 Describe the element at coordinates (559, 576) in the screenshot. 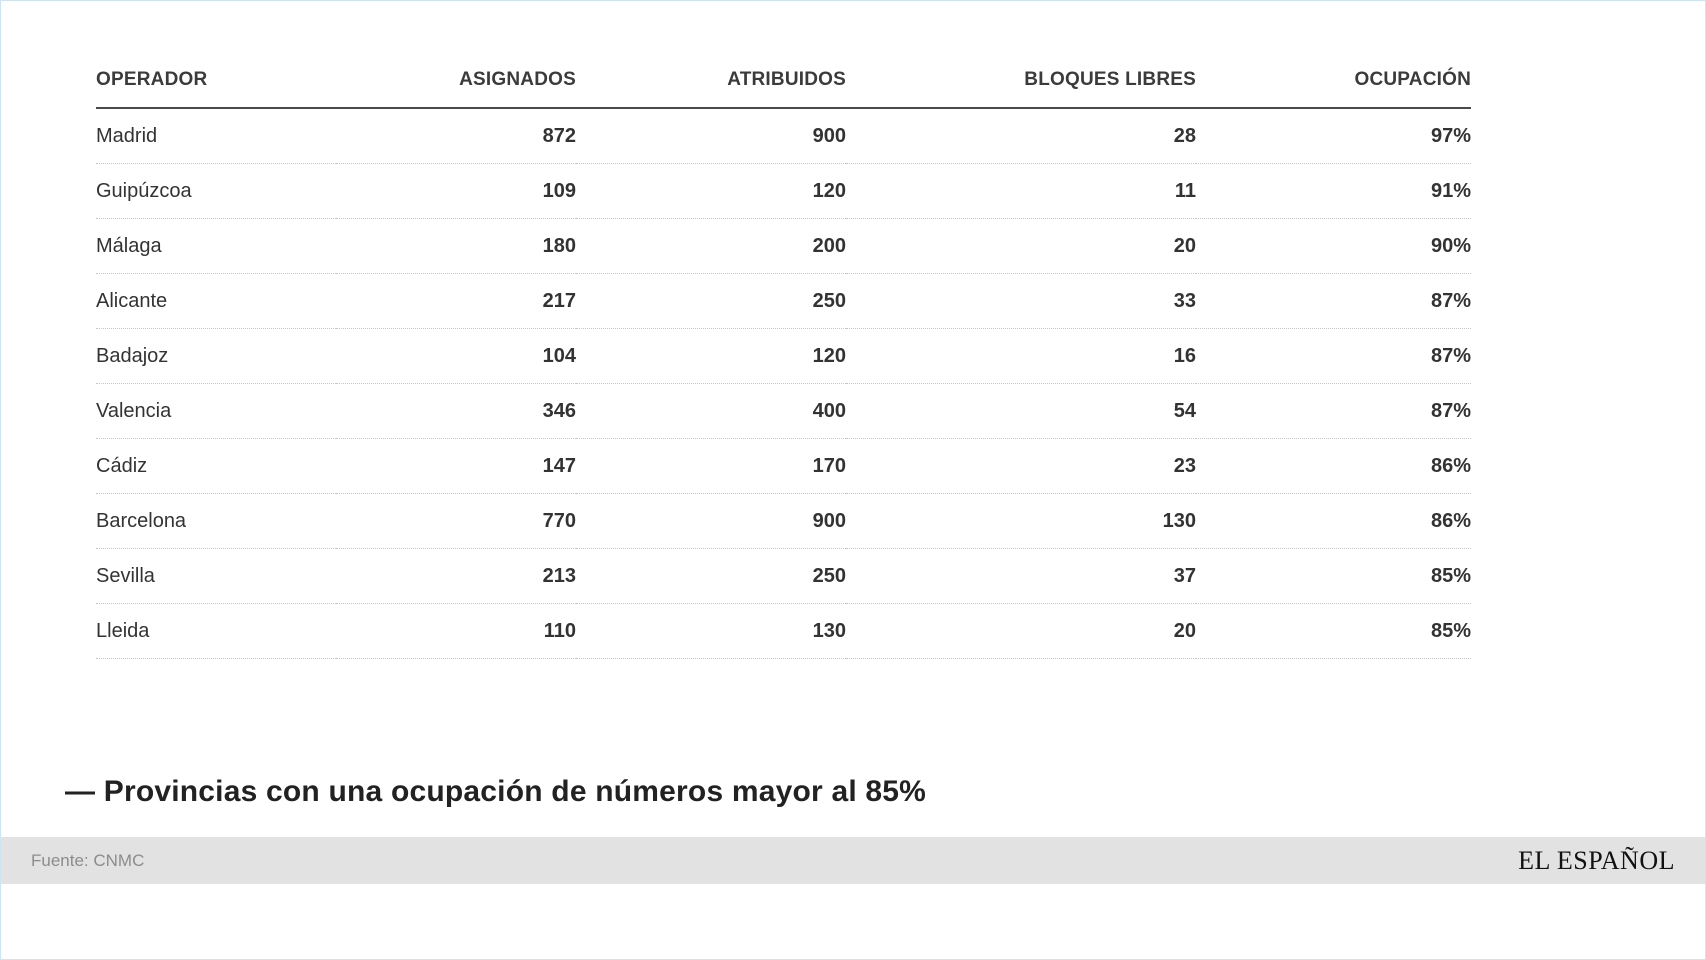

I see `cell-value: 213` at that location.